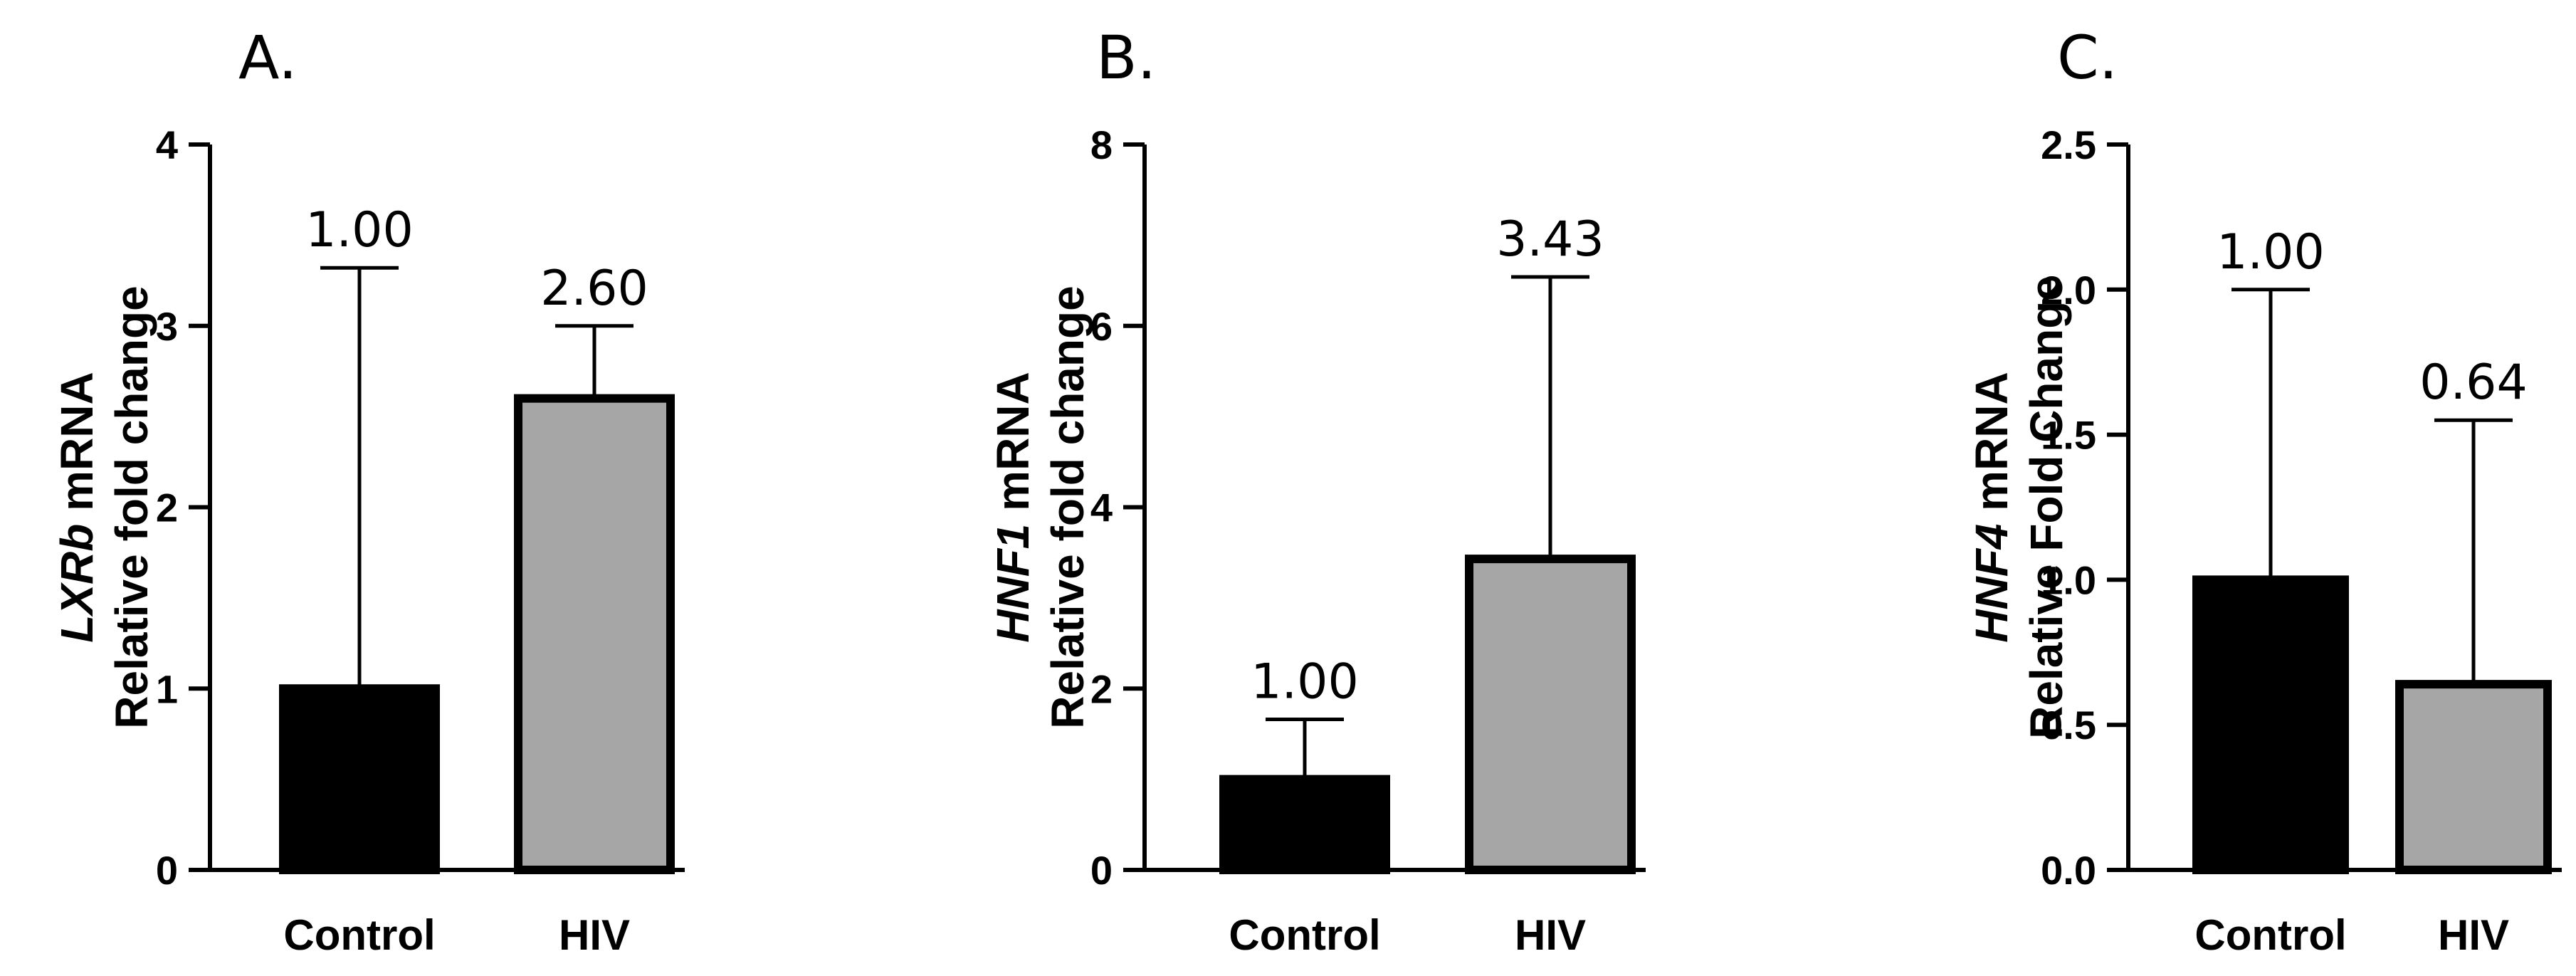 This screenshot has height=976, width=2576. What do you see at coordinates (268, 58) in the screenshot?
I see `panel-label: A.` at bounding box center [268, 58].